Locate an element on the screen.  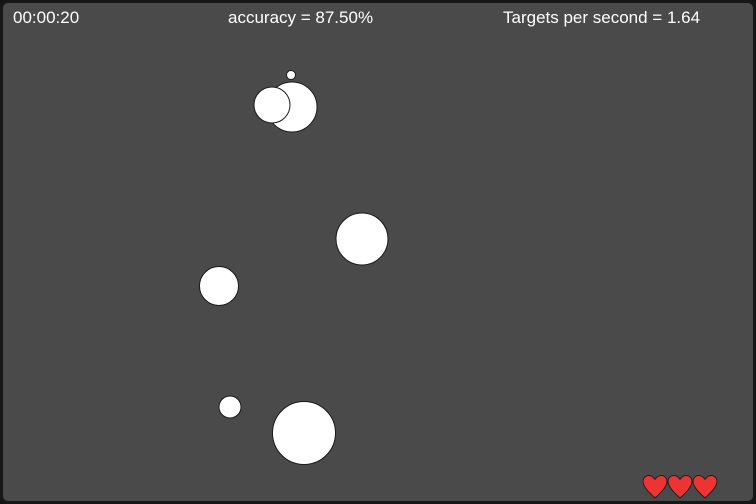
targets-per-second-readout: Targets per second = 1.64 is located at coordinates (602, 17).